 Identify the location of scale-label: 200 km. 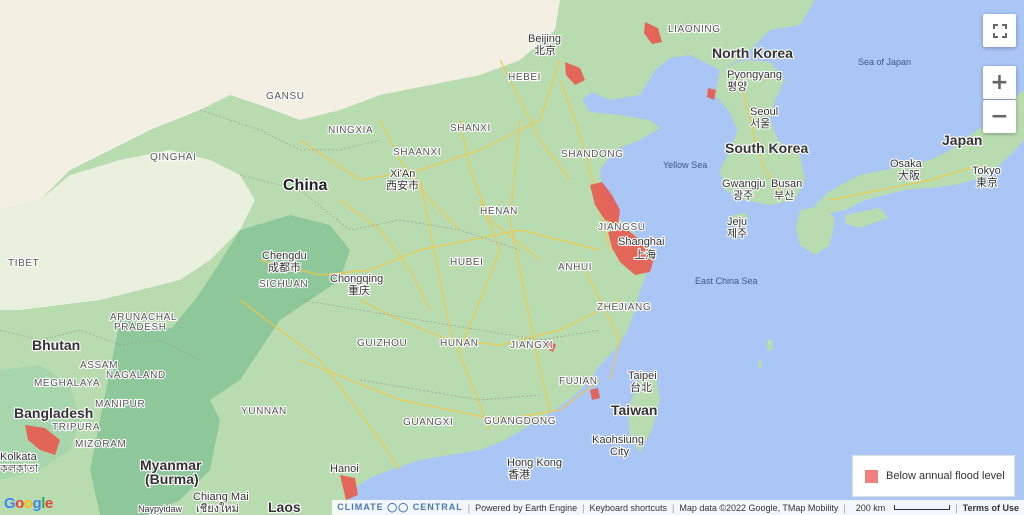
(870, 507).